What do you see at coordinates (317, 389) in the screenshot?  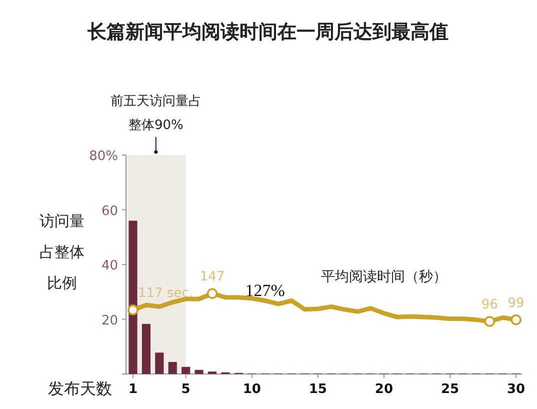 I see `x-tick-label: 15` at bounding box center [317, 389].